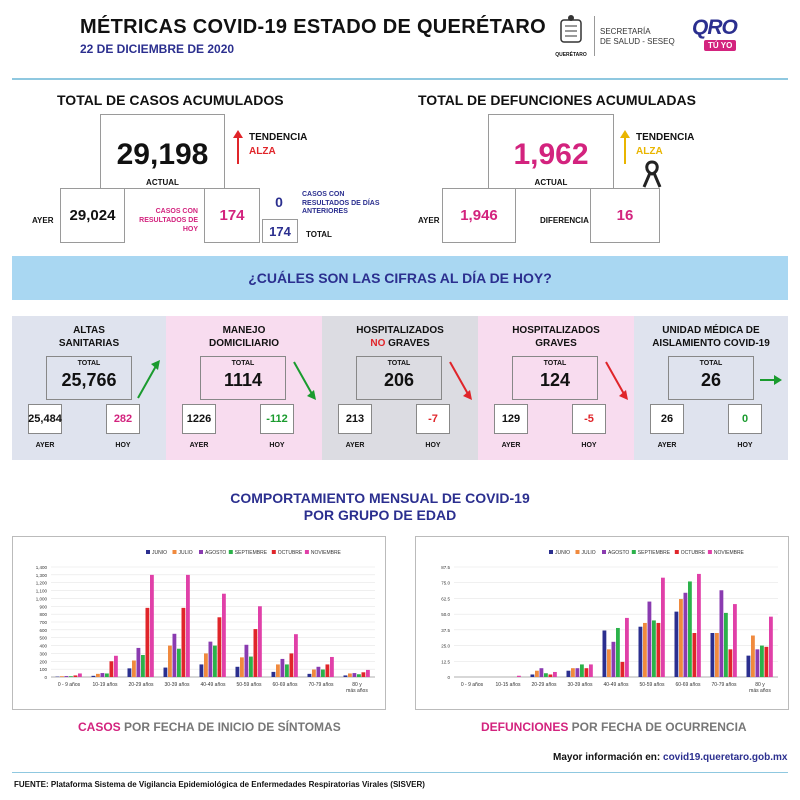  Describe the element at coordinates (238, 147) in the screenshot. I see `casos-trend-up-arrow-icon` at that location.